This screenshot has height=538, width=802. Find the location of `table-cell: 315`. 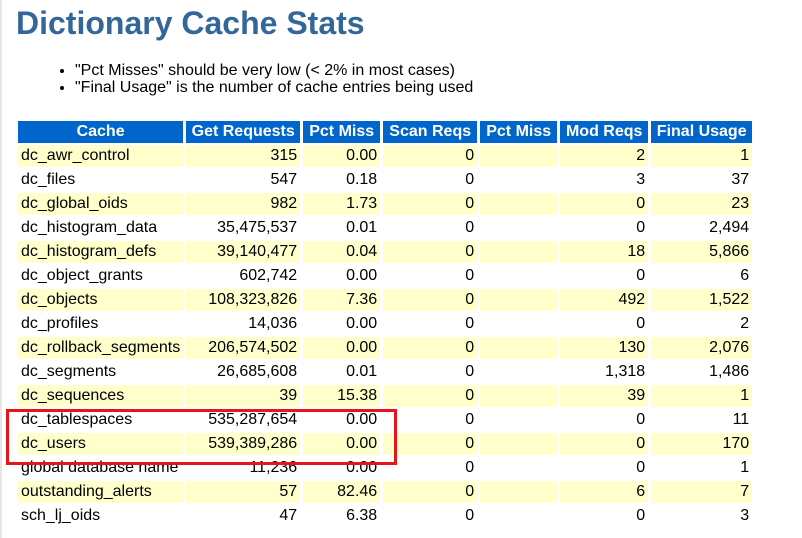

table-cell: 315 is located at coordinates (243, 156).